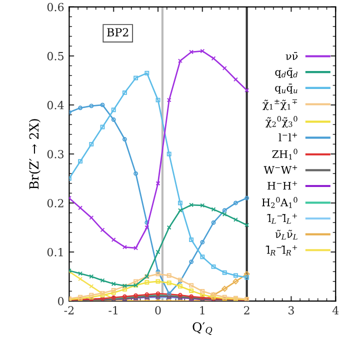 Image resolution: width=346 pixels, height=346 pixels. Describe the element at coordinates (117, 32) in the screenshot. I see `annotation: BP2` at that location.